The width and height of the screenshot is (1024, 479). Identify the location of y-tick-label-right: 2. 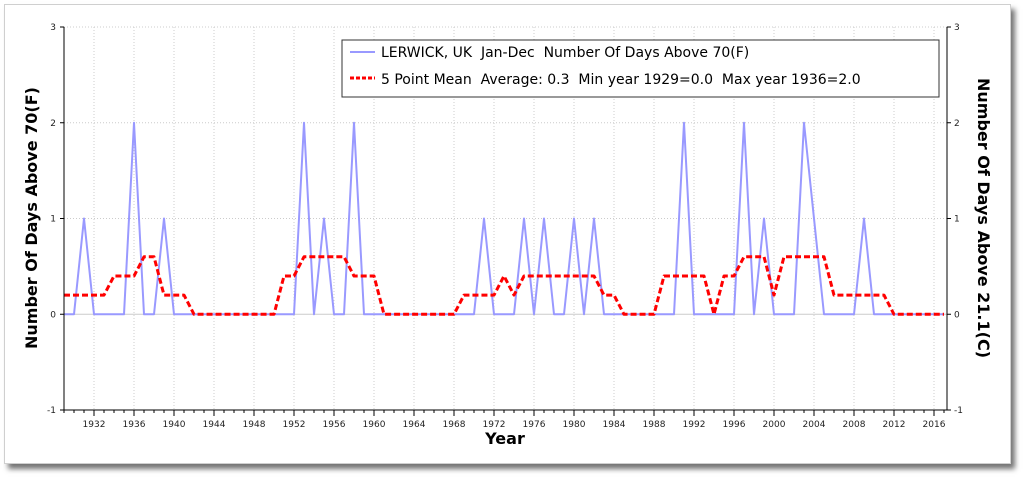
(957, 124).